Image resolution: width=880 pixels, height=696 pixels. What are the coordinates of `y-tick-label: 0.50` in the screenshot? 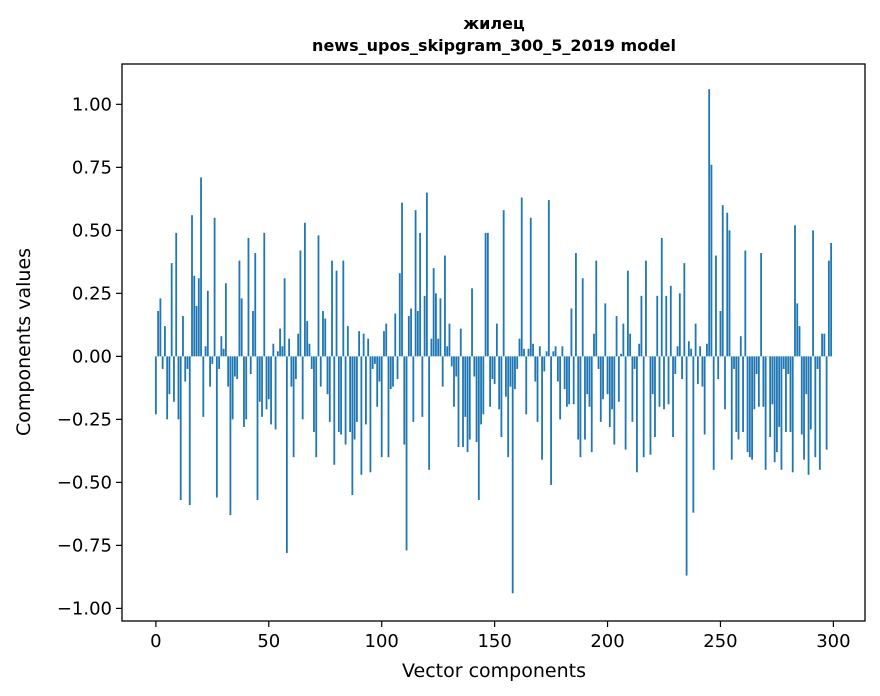 It's located at (92, 230).